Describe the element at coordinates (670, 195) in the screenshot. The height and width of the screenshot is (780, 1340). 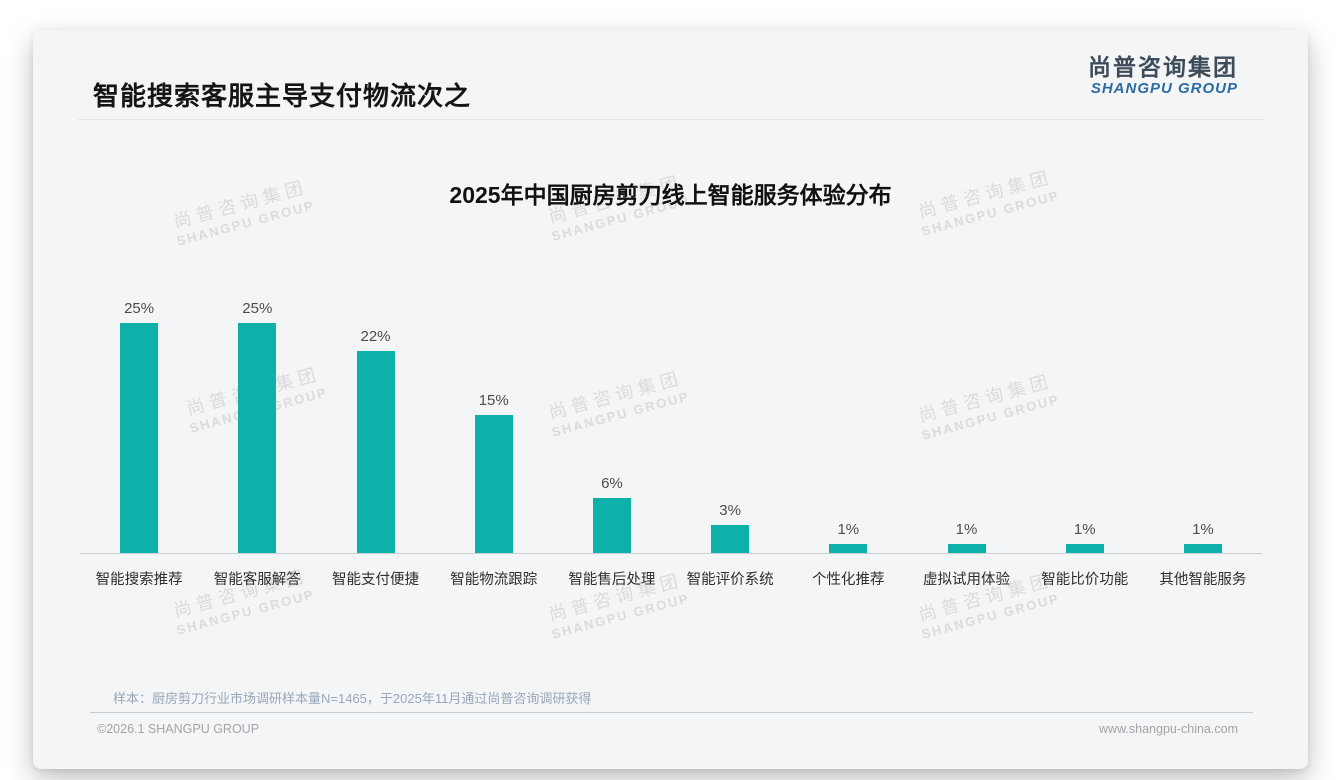
I see `chart-title: 2025年中国厨房剪刀线上智能服务体验分布` at that location.